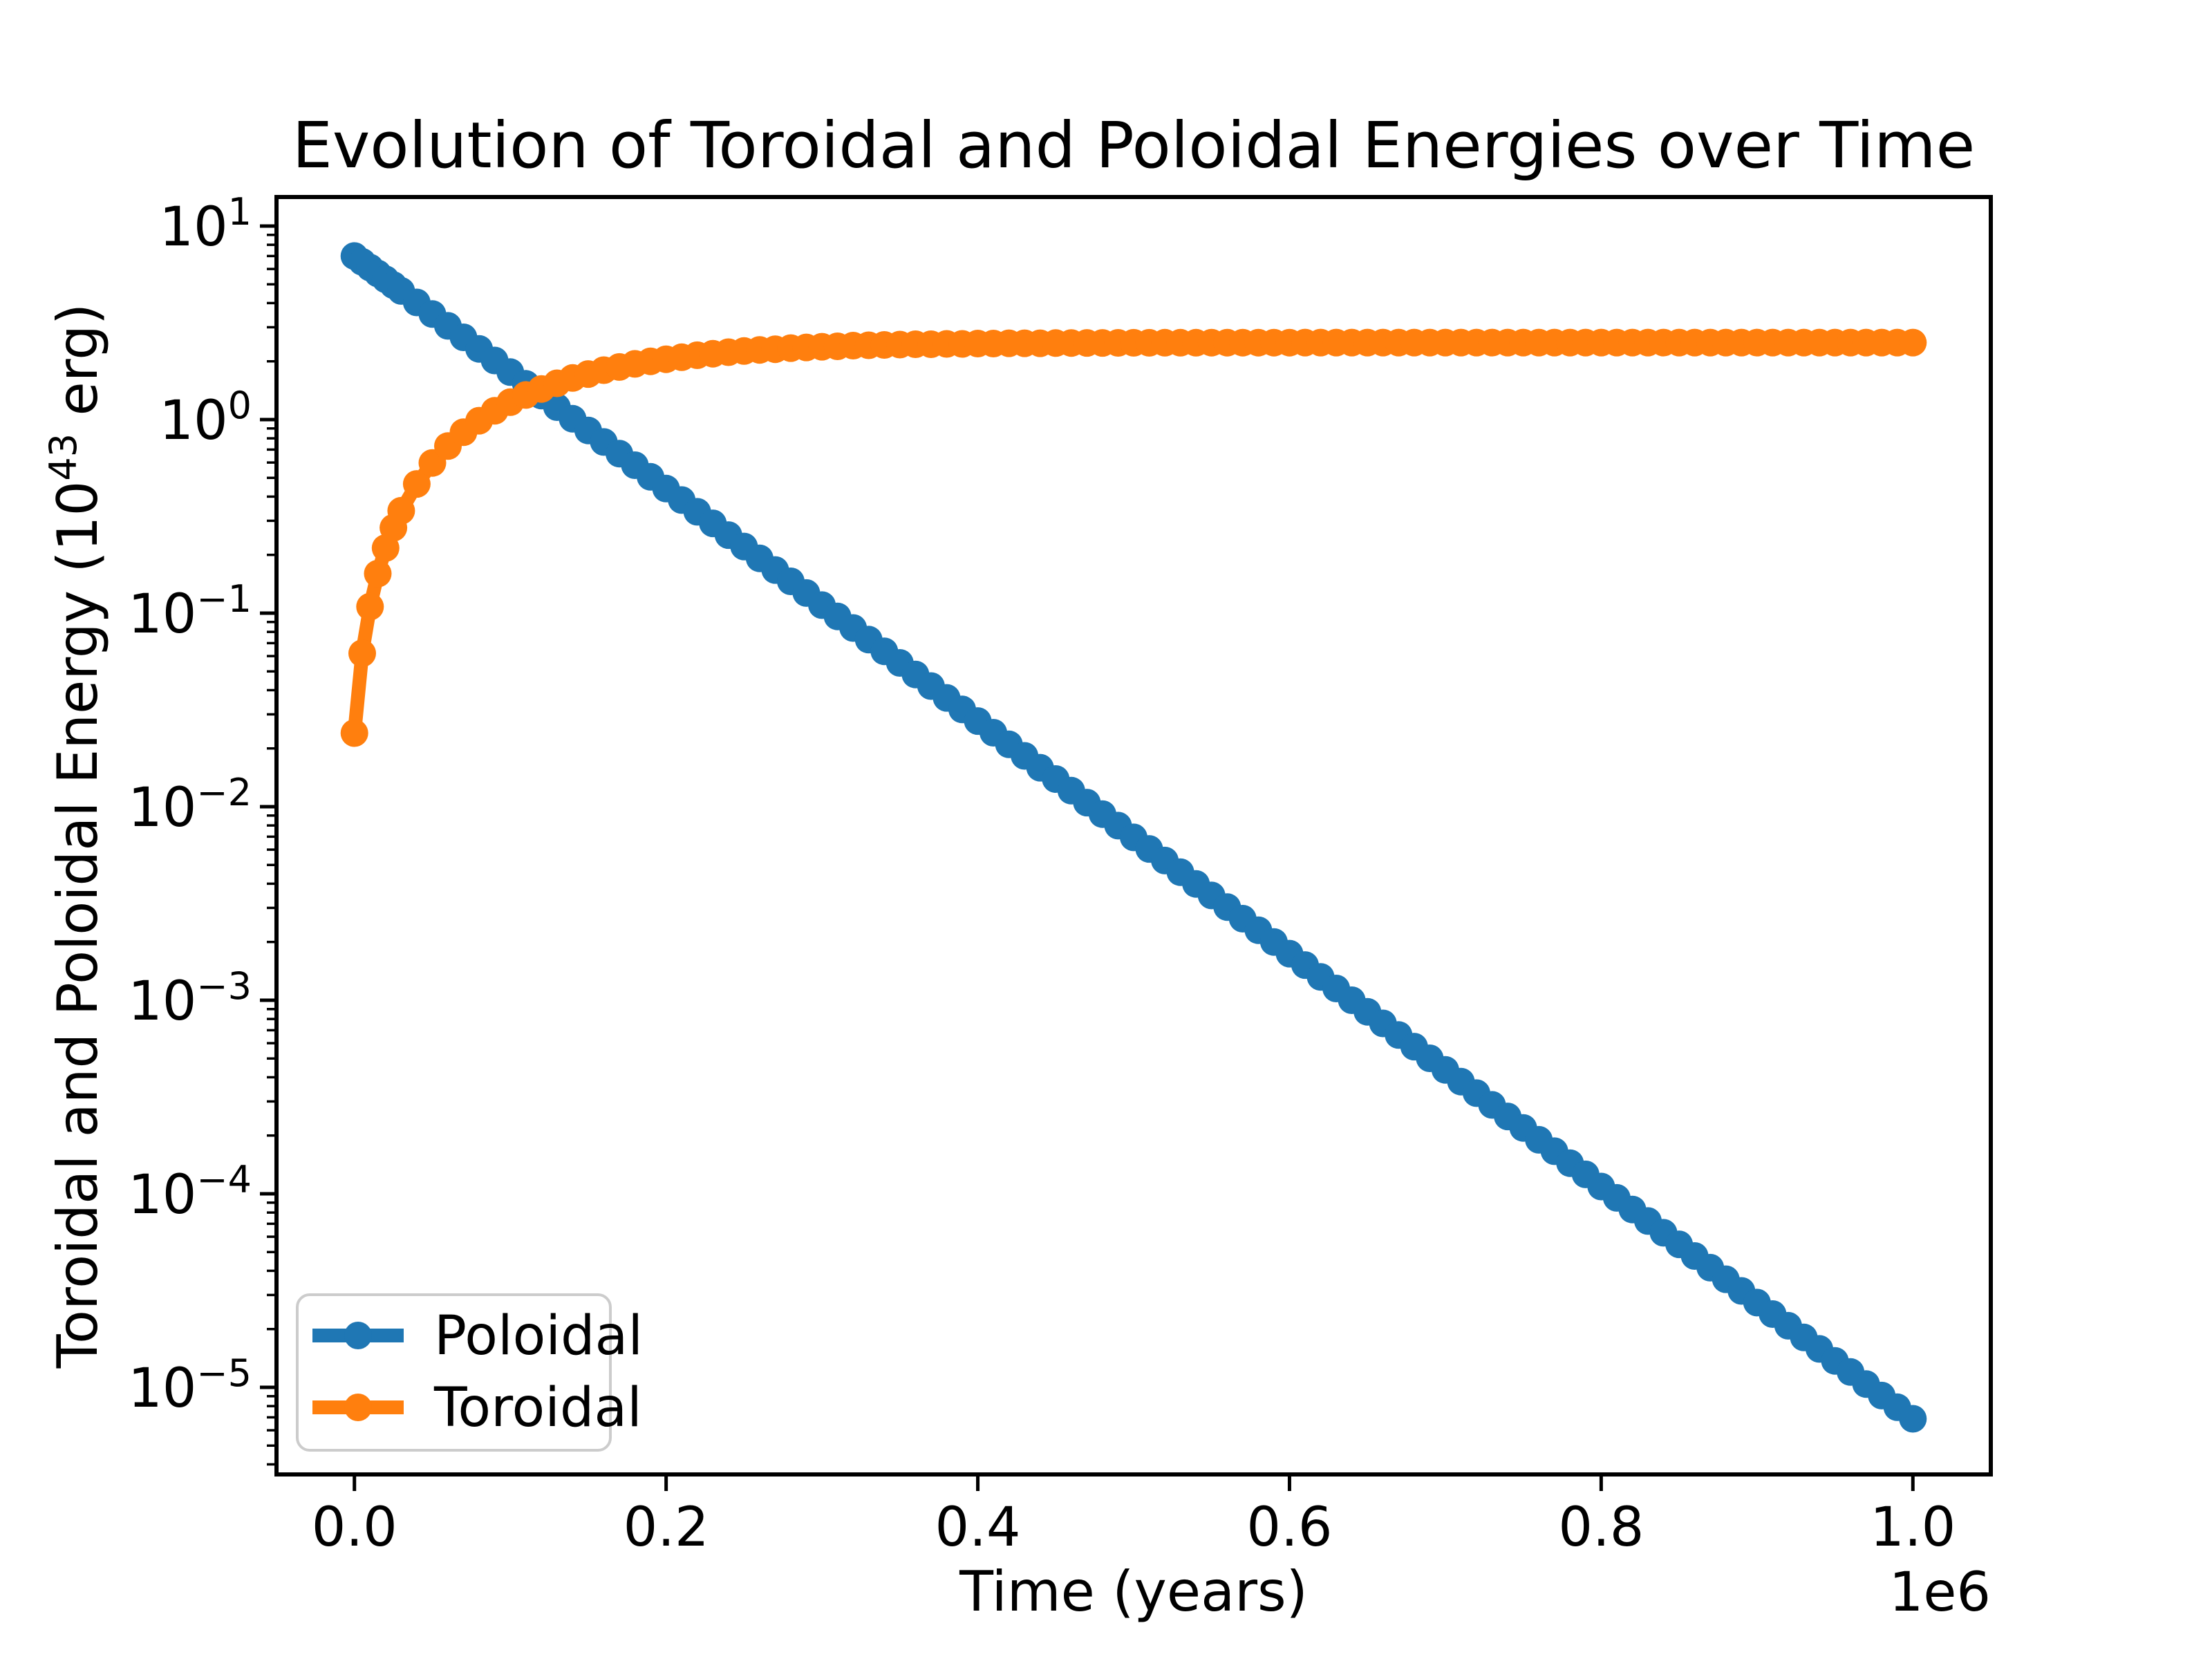  I want to click on y-tick-label: 10⁰, so click(205, 418).